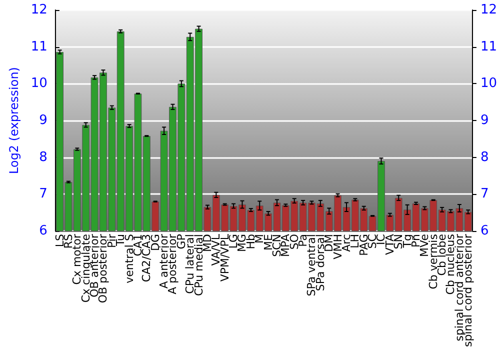 The width and height of the screenshot is (500, 350). I want to click on y-tick-label: 8, so click(43, 157).